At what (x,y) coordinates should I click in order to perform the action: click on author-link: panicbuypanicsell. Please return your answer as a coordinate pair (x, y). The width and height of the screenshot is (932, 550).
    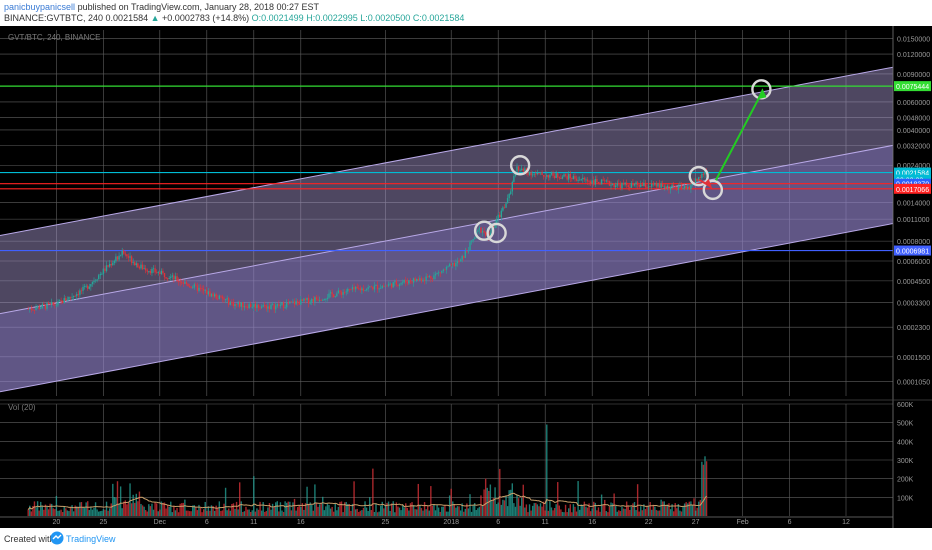
    Looking at the image, I should click on (40, 7).